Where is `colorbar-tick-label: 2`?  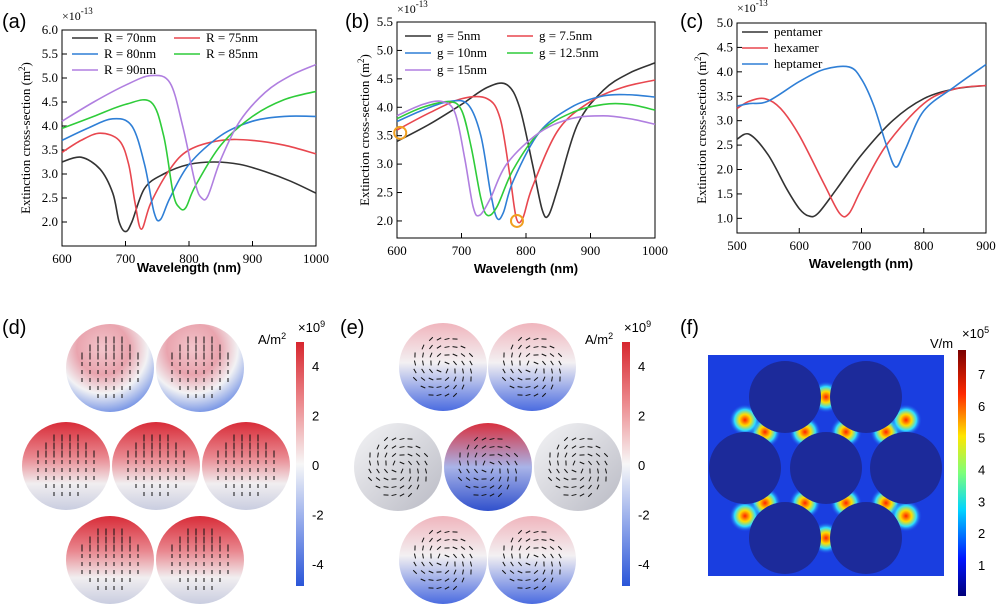
colorbar-tick-label: 2 is located at coordinates (641, 416).